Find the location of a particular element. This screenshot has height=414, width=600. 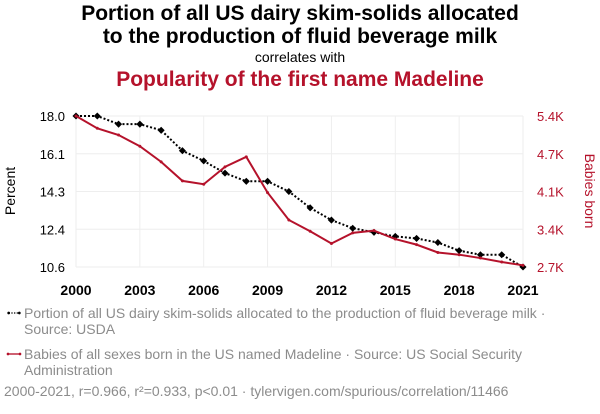

right-axis-label: Babies born is located at coordinates (590, 191).